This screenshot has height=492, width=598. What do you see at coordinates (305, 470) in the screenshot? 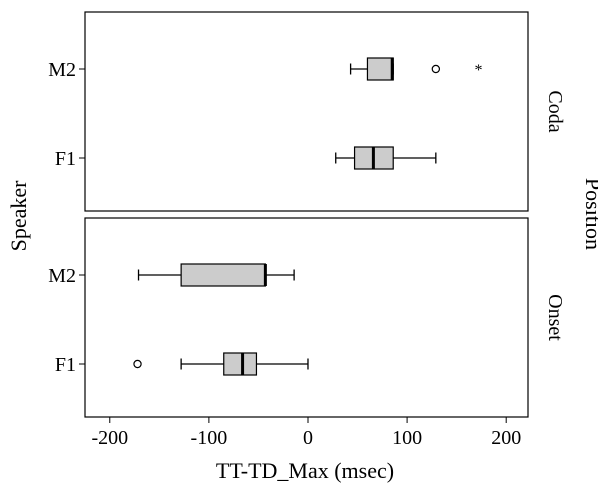
I see `x-axis-title: TT-TD_Max (msec)` at bounding box center [305, 470].